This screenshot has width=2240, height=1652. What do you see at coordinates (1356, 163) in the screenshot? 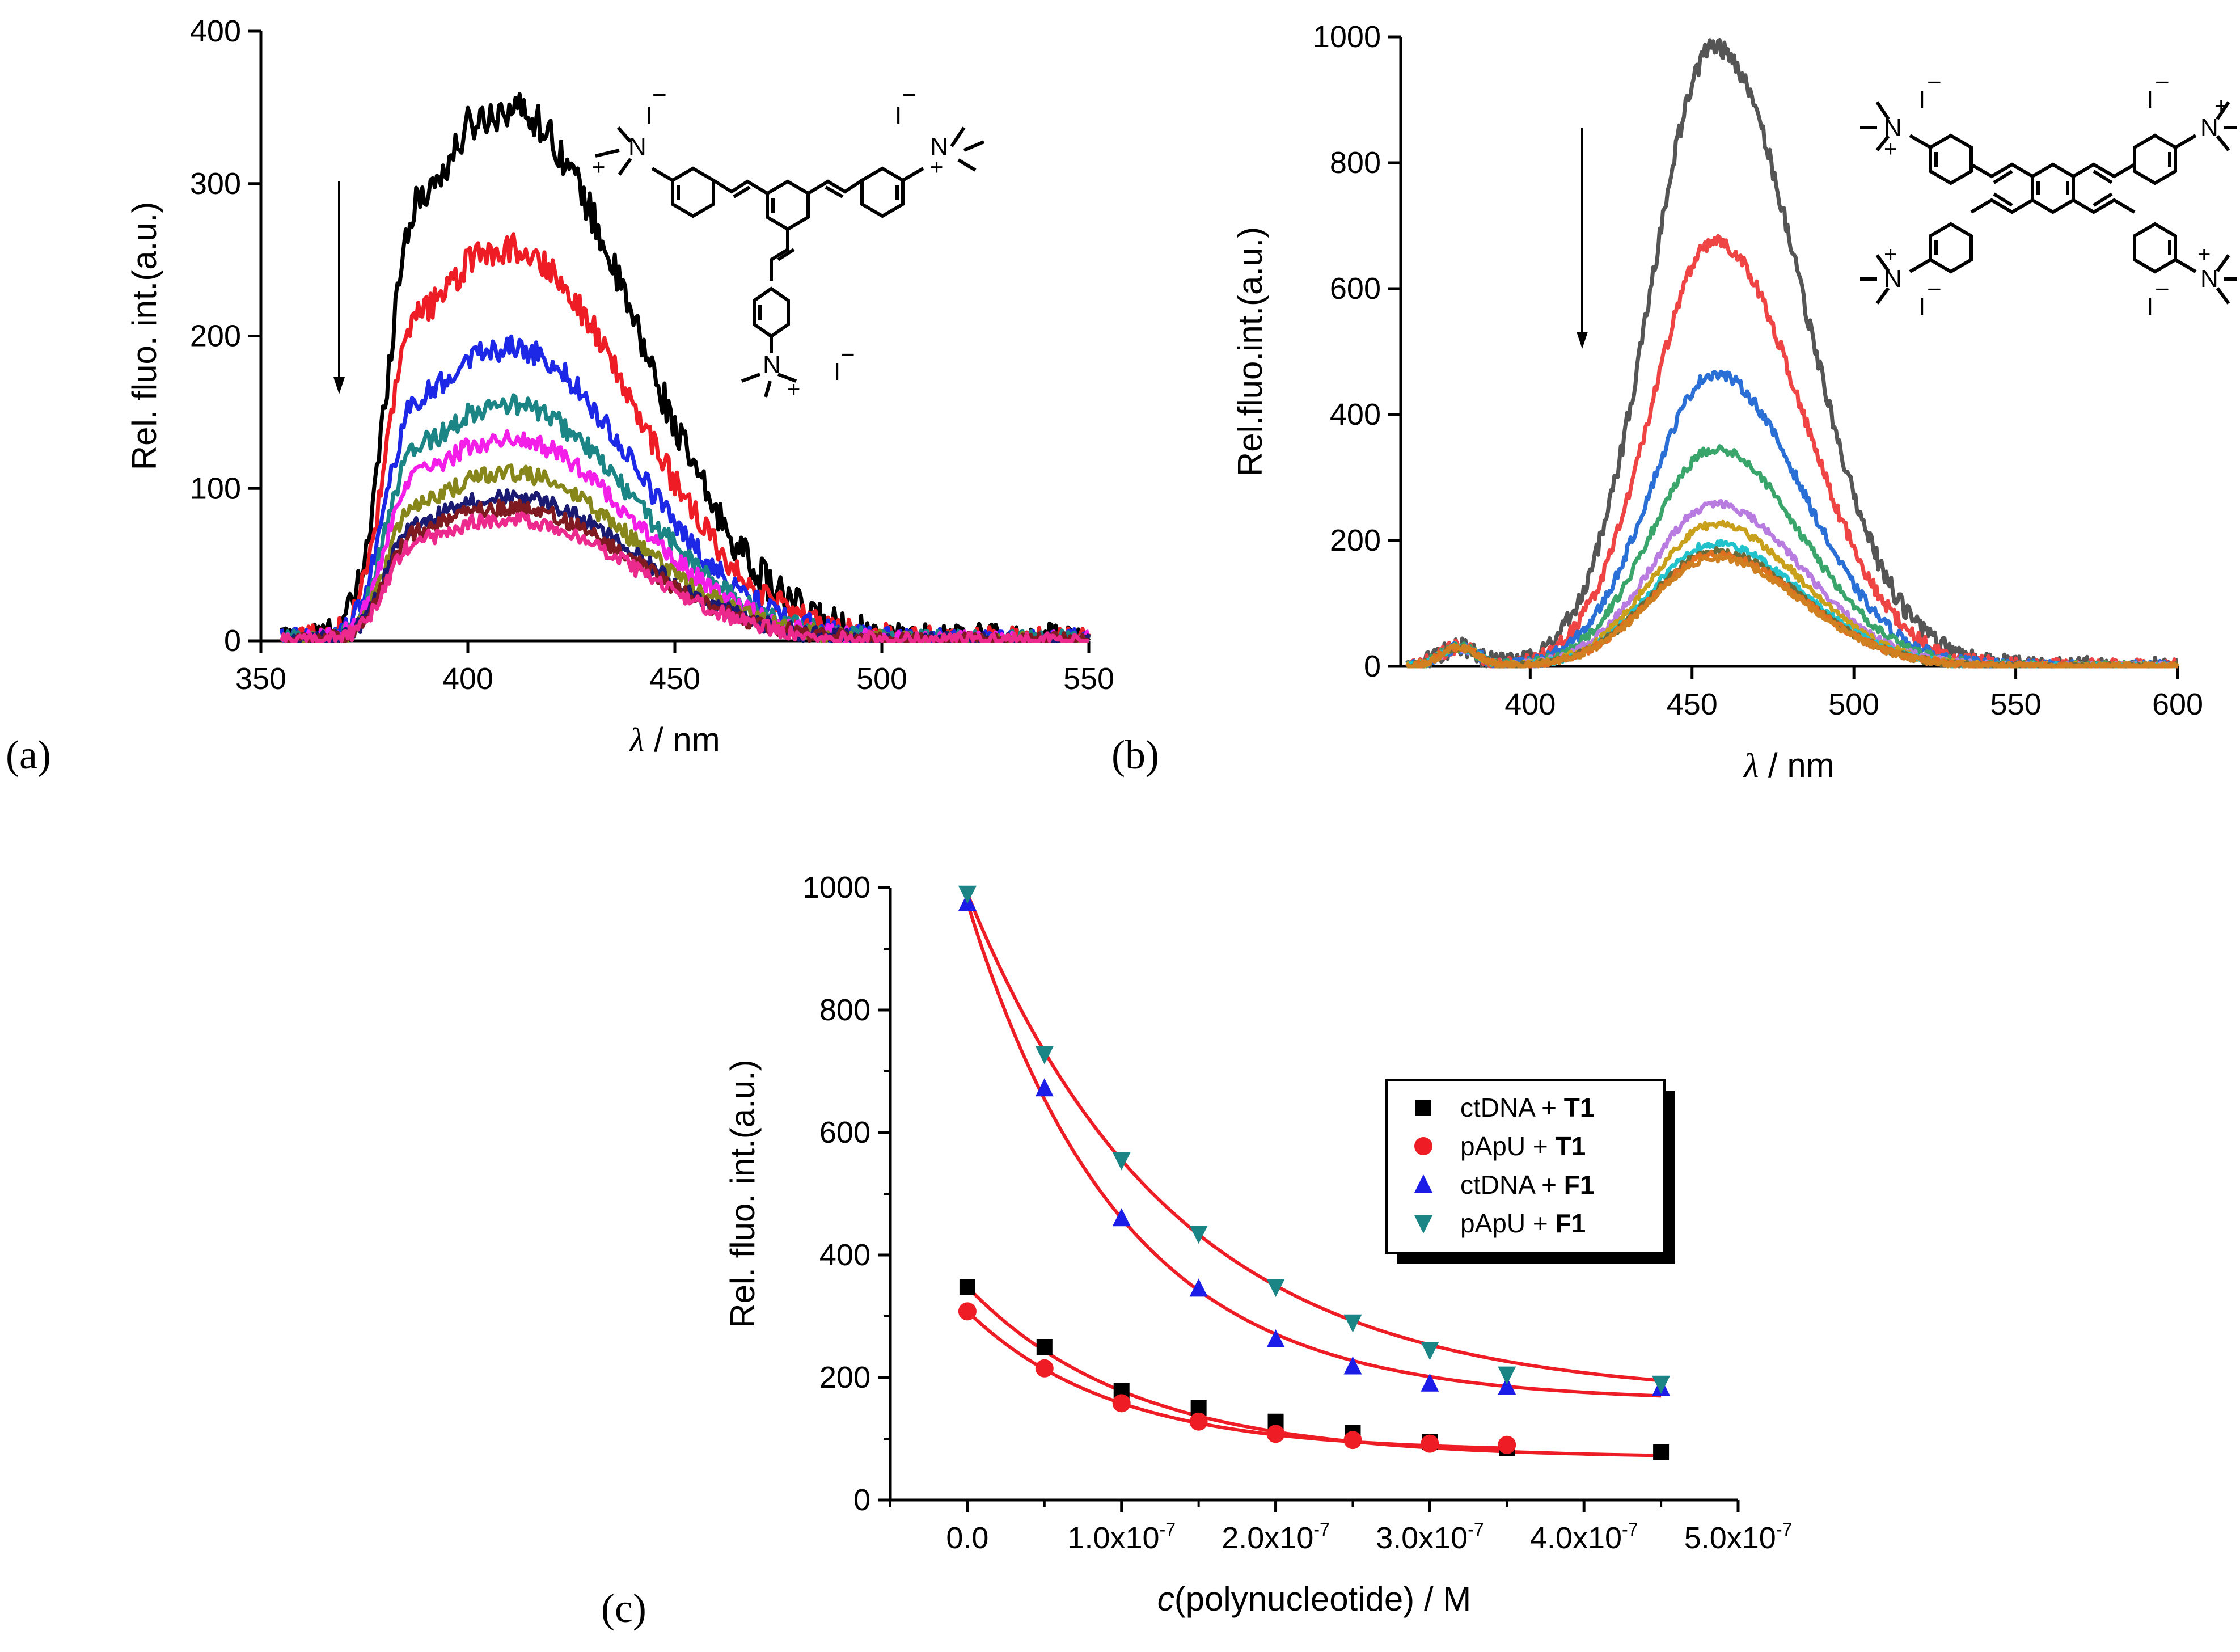
I see `y-tick-label: 800` at bounding box center [1356, 163].